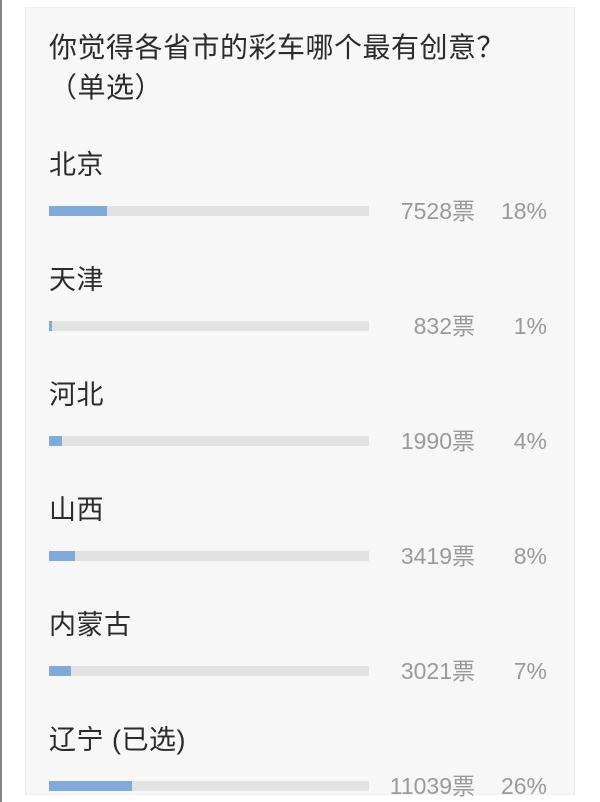 The height and width of the screenshot is (802, 600). What do you see at coordinates (432, 785) in the screenshot?
I see `votes-count: 11039票` at bounding box center [432, 785].